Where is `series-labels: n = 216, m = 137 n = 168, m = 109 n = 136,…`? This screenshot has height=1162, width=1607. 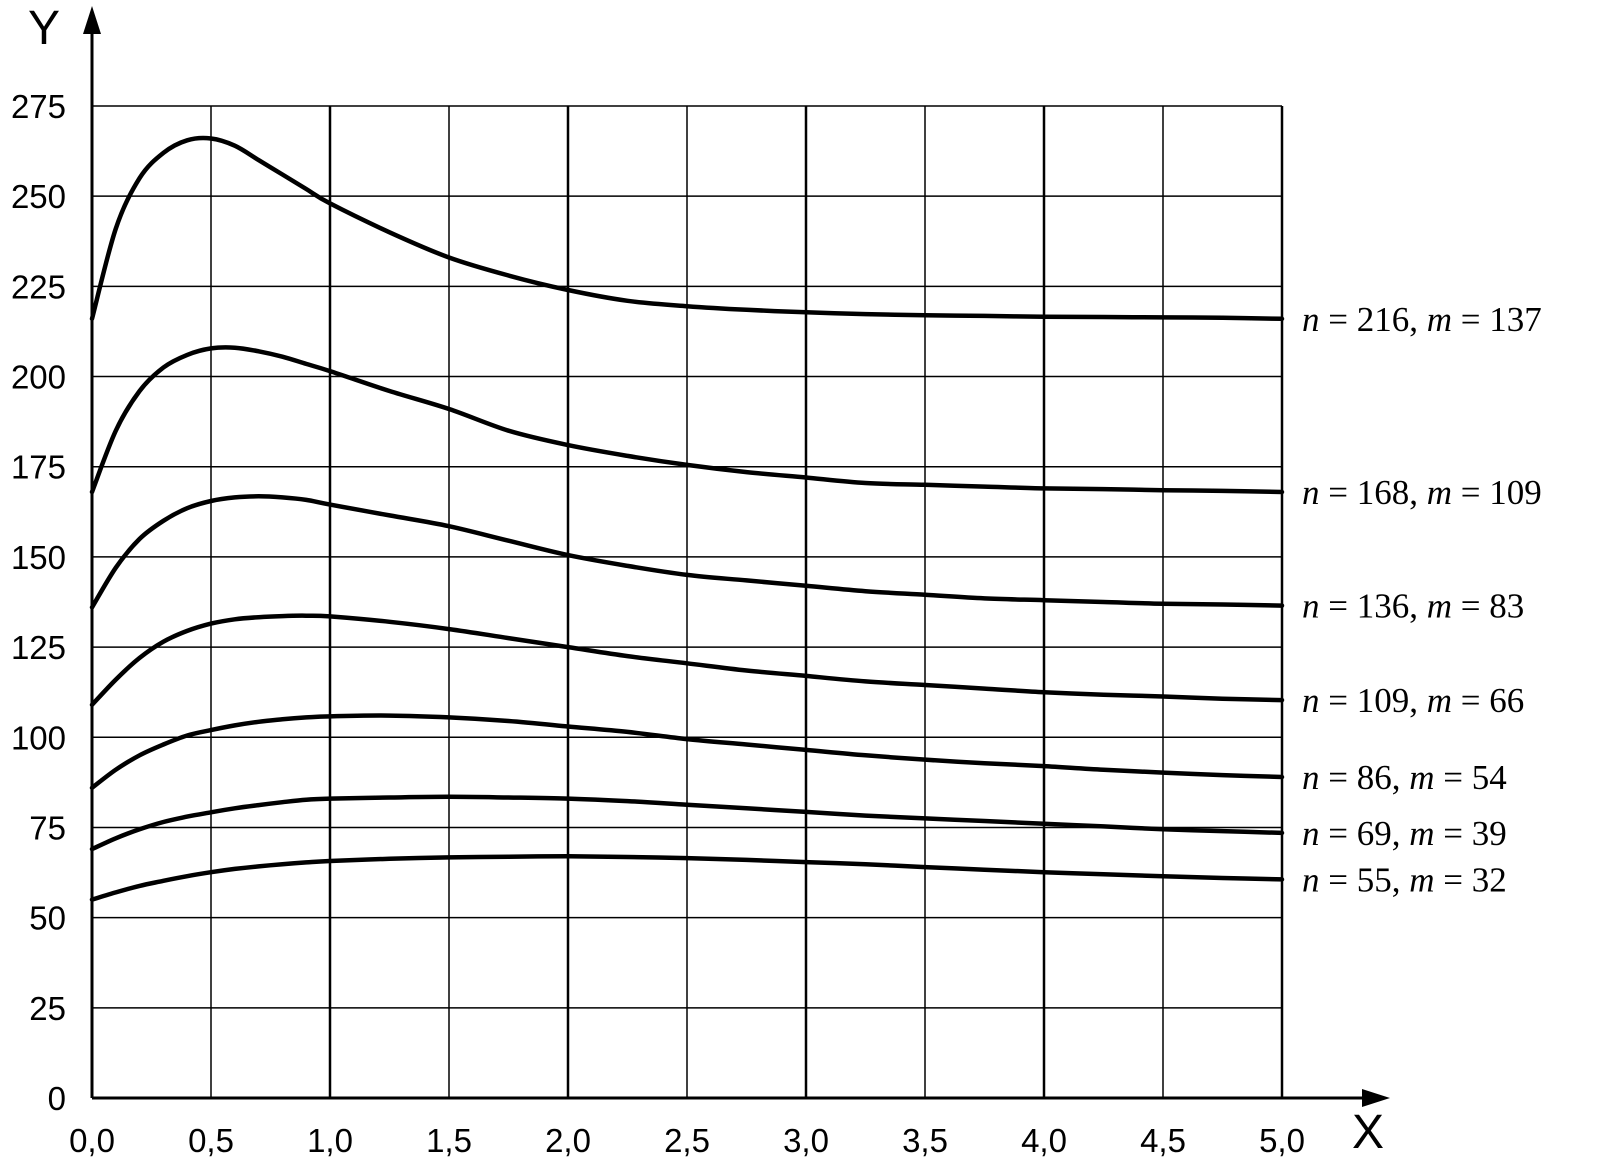
series-labels: n = 216, m = 137 n = 168, m = 109 n = 136,… is located at coordinates (1422, 600).